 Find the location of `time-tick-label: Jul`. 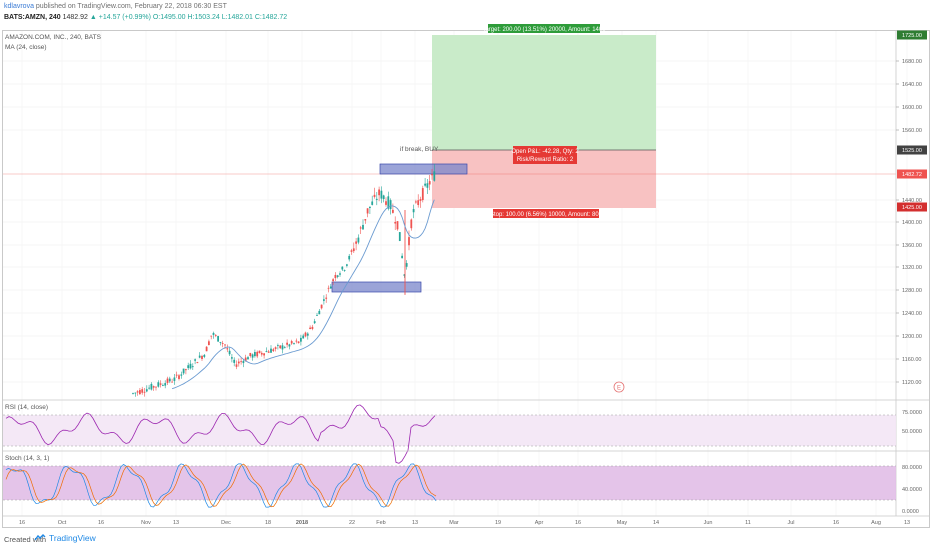

time-tick-label: Jul is located at coordinates (790, 523).